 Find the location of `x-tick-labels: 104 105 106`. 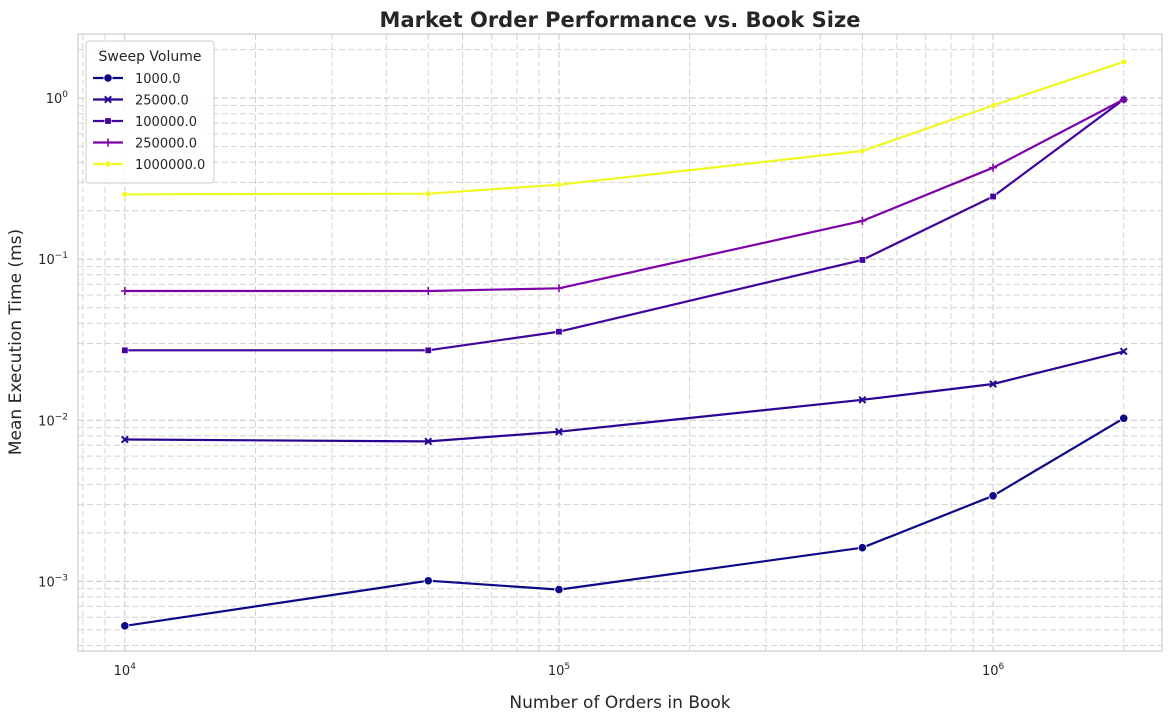

x-tick-labels: 104 105 106 is located at coordinates (559, 670).